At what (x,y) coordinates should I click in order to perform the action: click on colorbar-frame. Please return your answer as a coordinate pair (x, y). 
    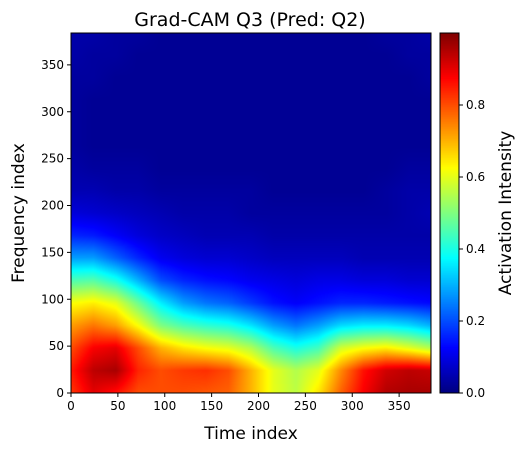
    Looking at the image, I should click on (449, 213).